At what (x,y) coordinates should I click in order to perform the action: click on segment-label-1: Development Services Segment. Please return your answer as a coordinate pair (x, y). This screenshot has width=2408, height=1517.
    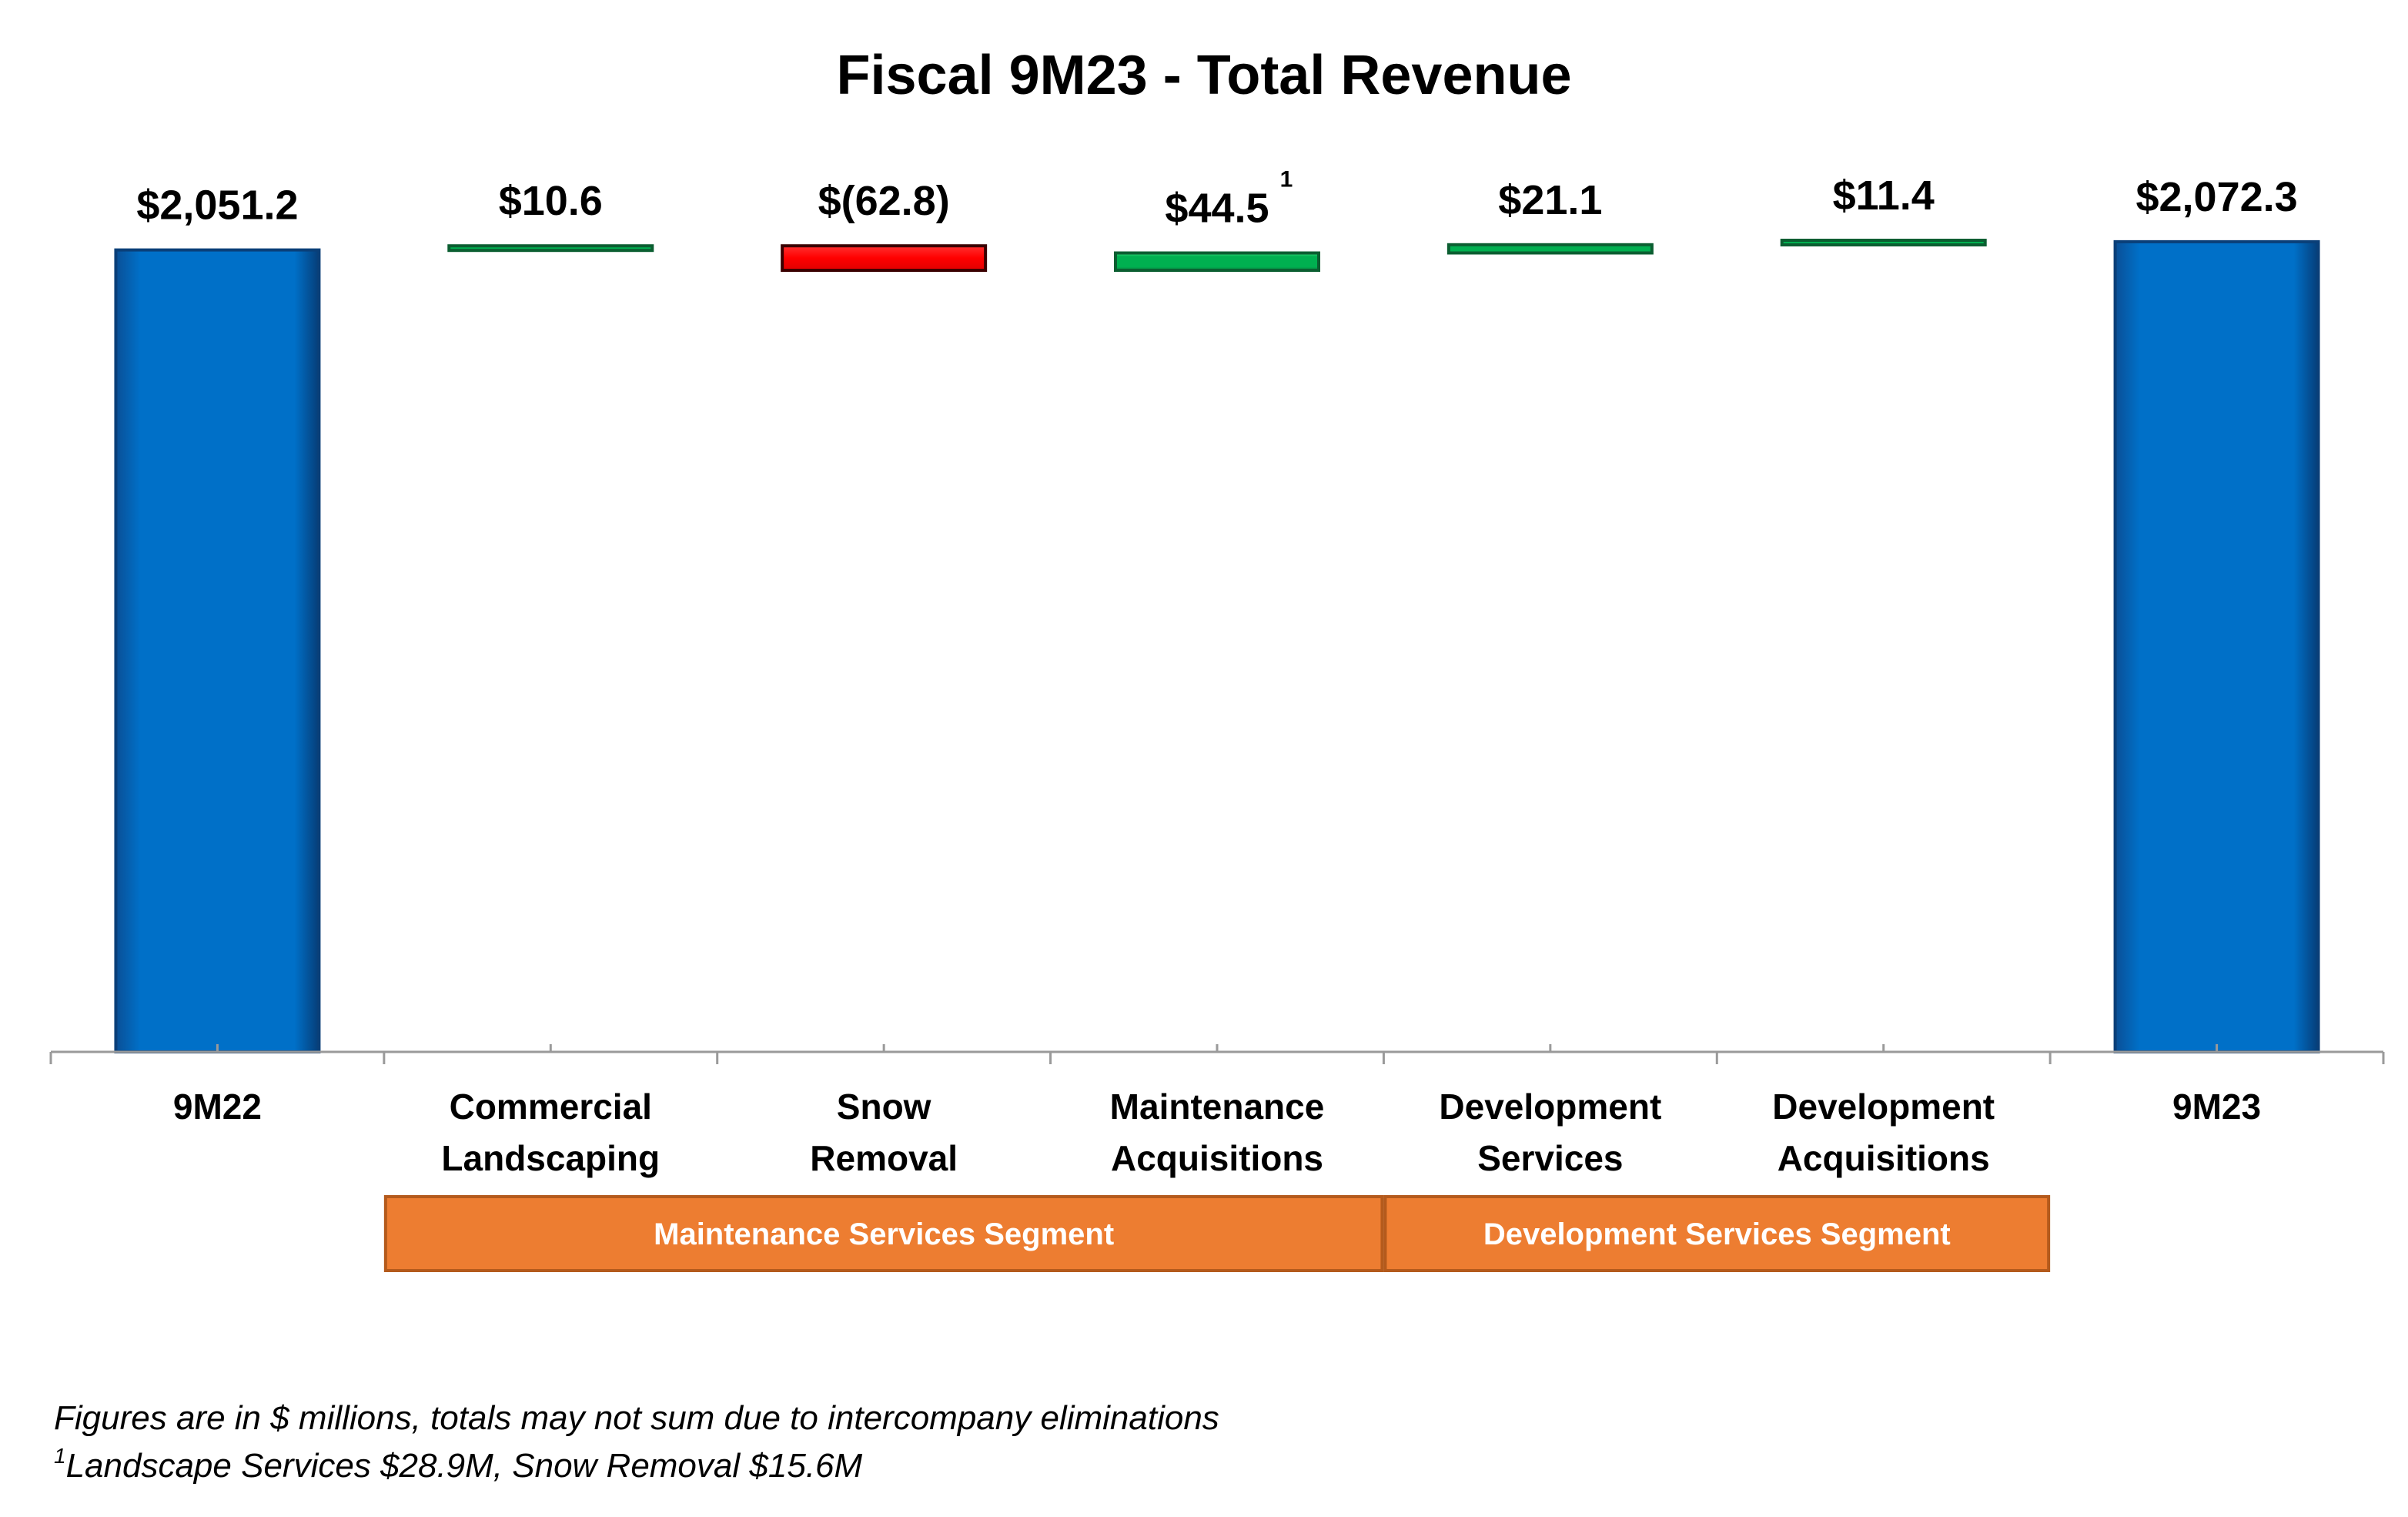
    Looking at the image, I should click on (1717, 1234).